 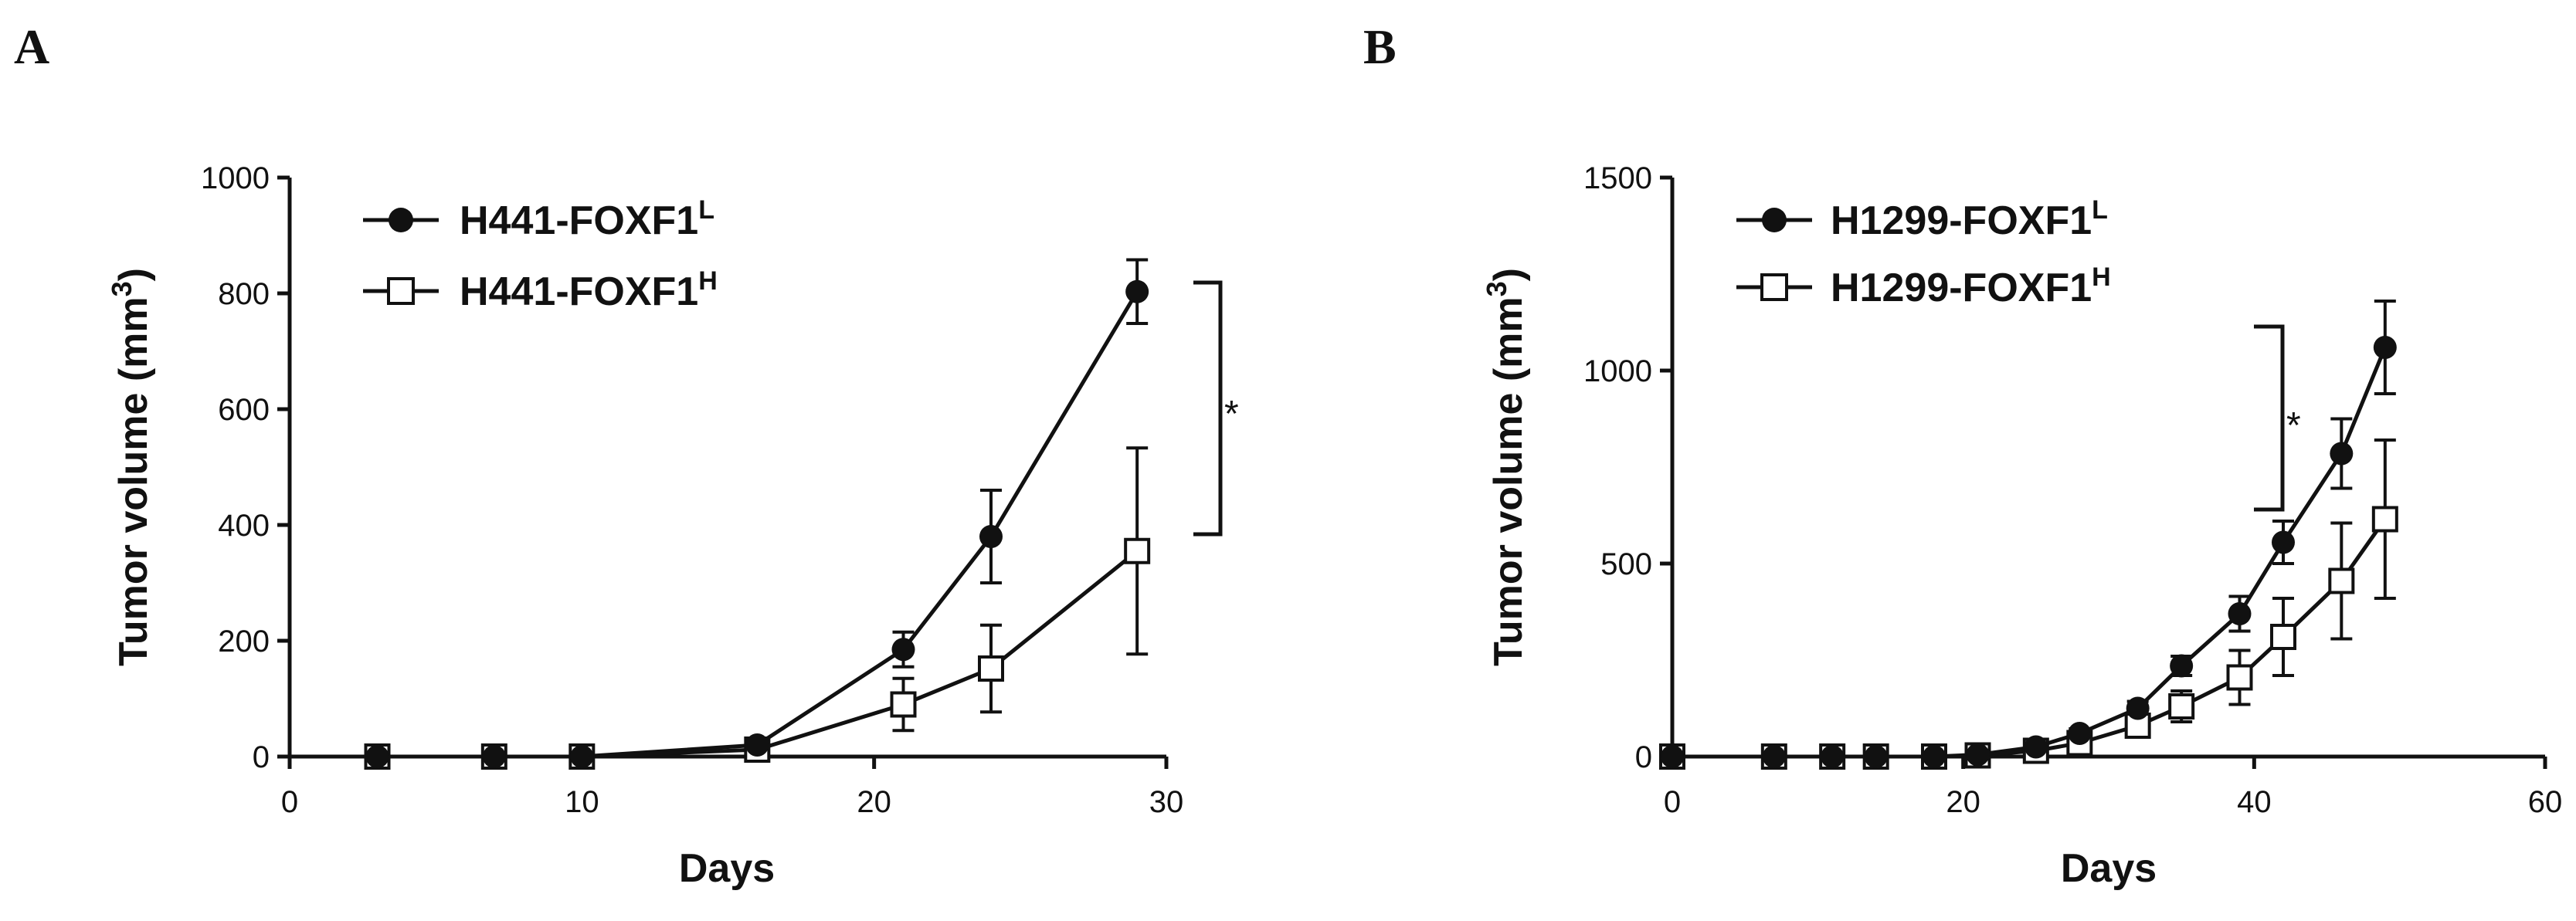 I want to click on legend-label-series-1: H1299-FOXF1L, so click(x=1970, y=219).